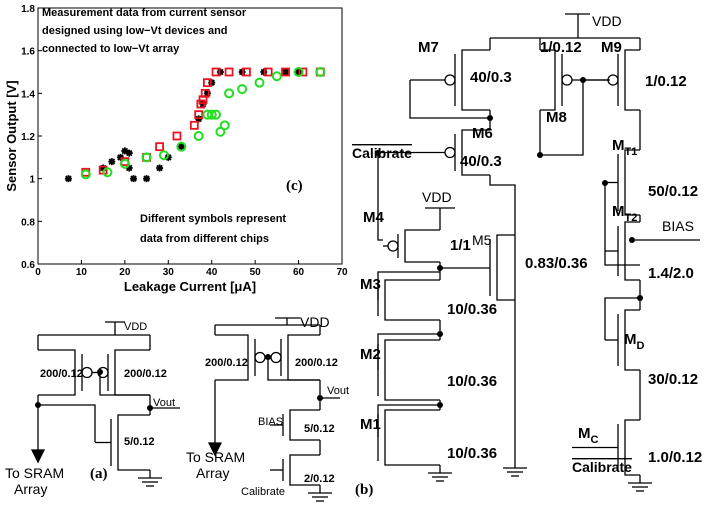 The width and height of the screenshot is (707, 508). What do you see at coordinates (28, 137) in the screenshot?
I see `y-tick-label: 1.2` at bounding box center [28, 137].